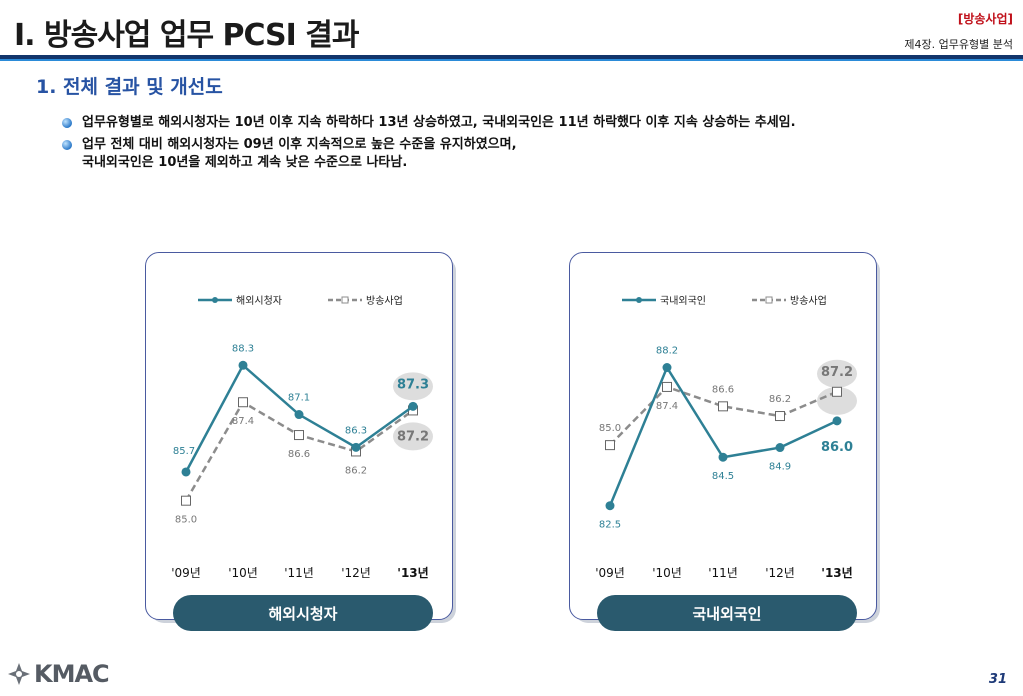  I want to click on data-label: 82.5, so click(610, 525).